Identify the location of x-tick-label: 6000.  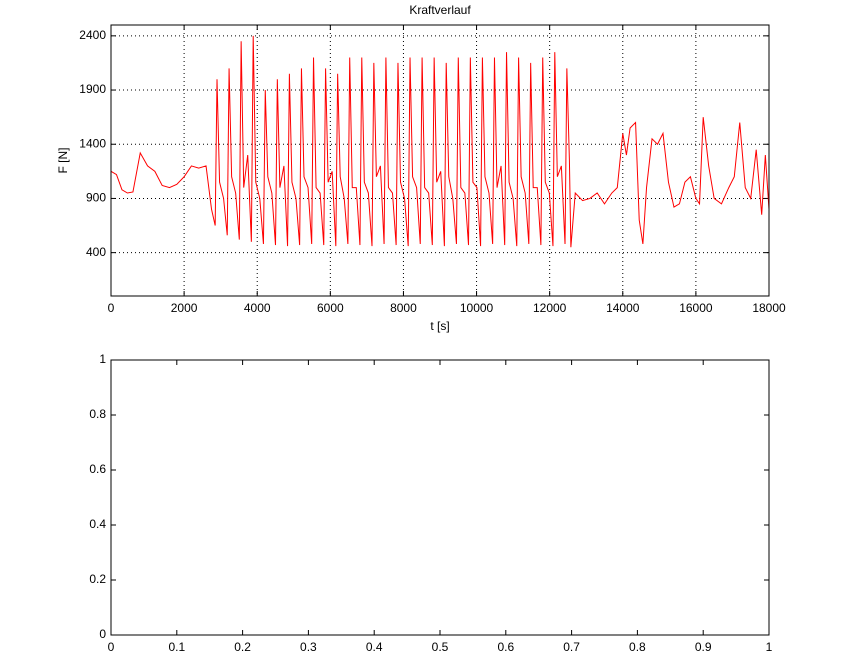
(330, 308).